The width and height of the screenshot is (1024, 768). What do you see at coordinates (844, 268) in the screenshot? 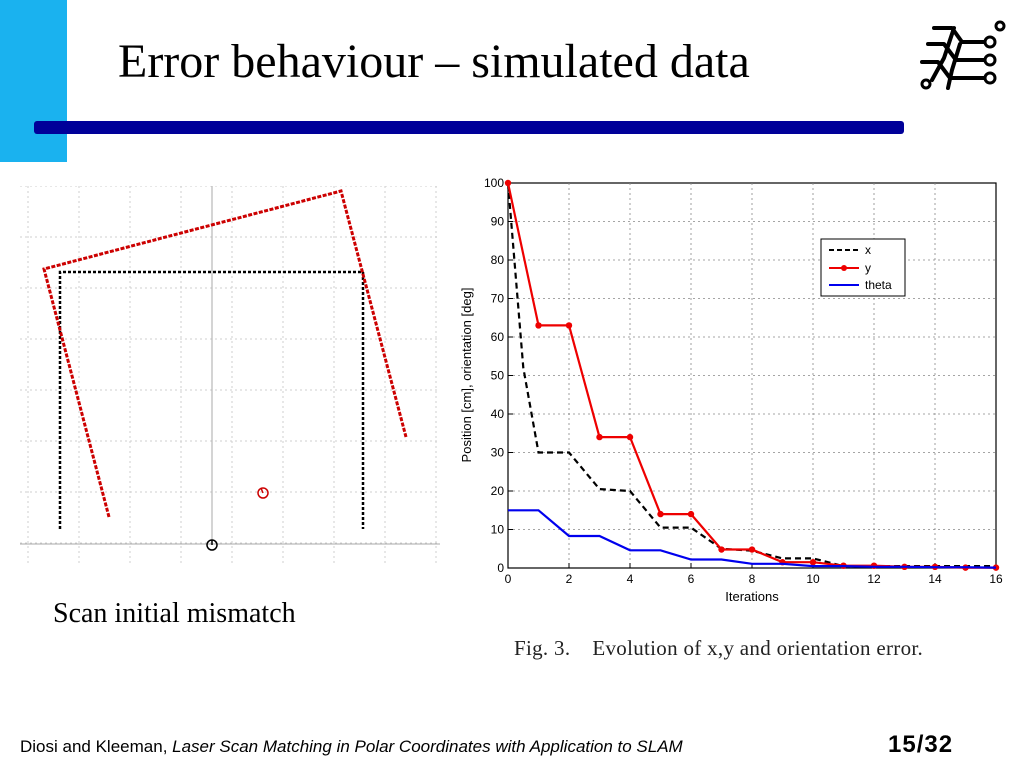
I see `legend-marker-y` at bounding box center [844, 268].